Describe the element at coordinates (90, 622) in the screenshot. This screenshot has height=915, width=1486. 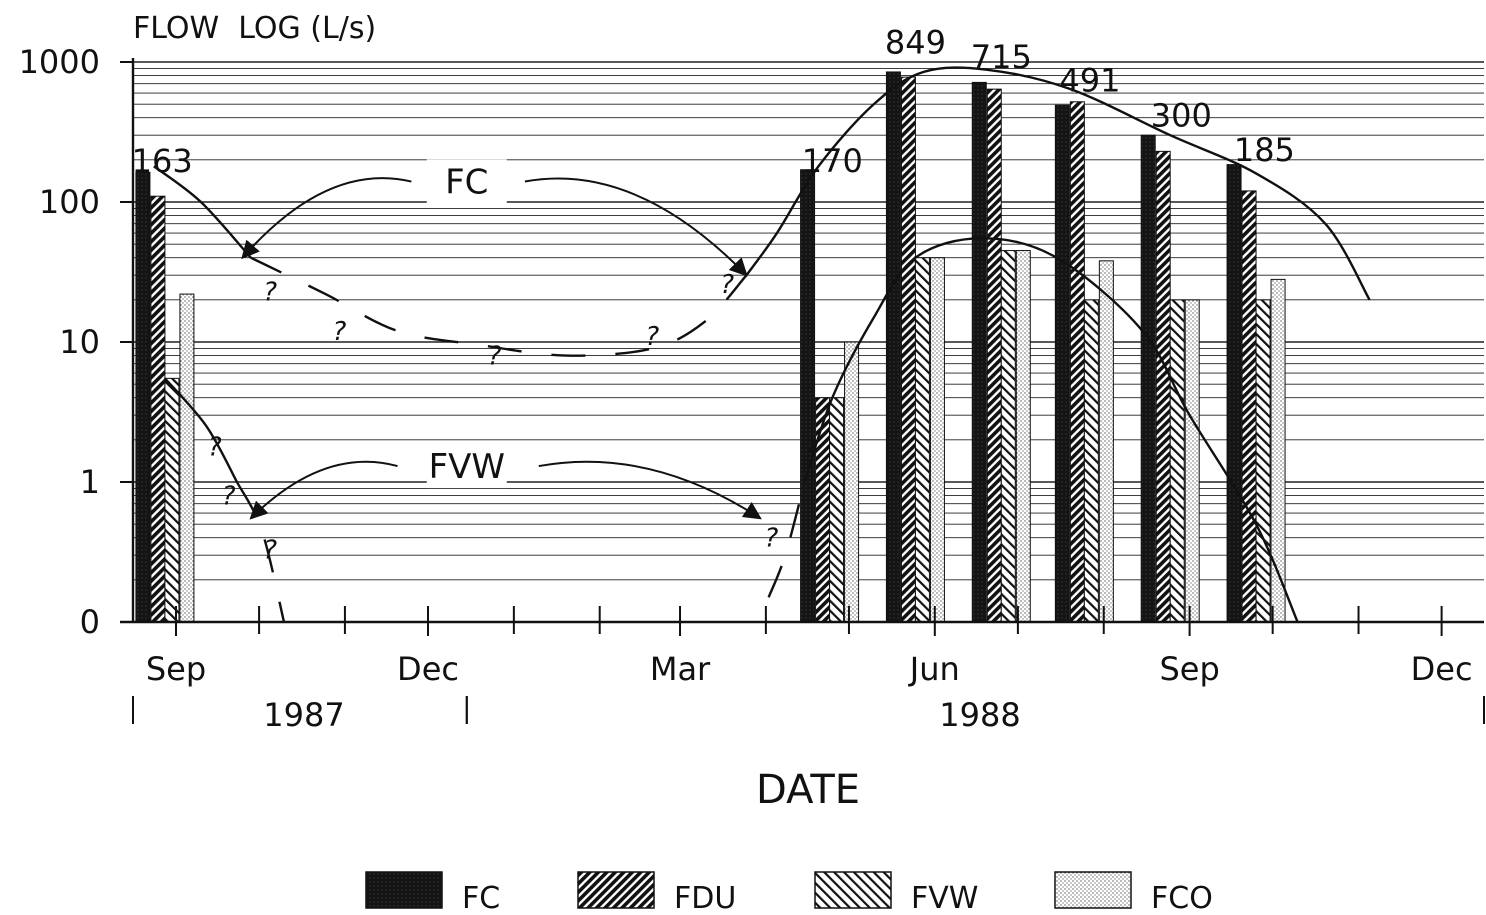
I see `y-tick-label: 0` at that location.